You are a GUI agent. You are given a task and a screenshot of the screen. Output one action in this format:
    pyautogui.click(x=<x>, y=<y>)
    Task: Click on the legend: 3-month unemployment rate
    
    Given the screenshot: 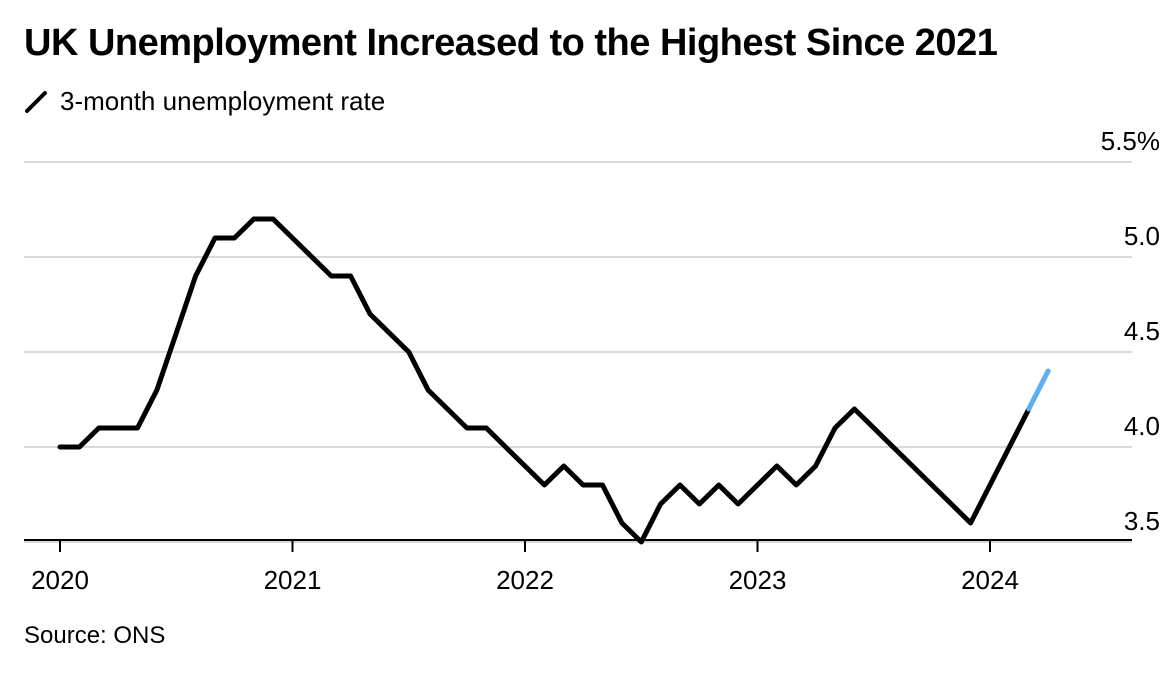 What is the action you would take?
    pyautogui.click(x=204, y=101)
    